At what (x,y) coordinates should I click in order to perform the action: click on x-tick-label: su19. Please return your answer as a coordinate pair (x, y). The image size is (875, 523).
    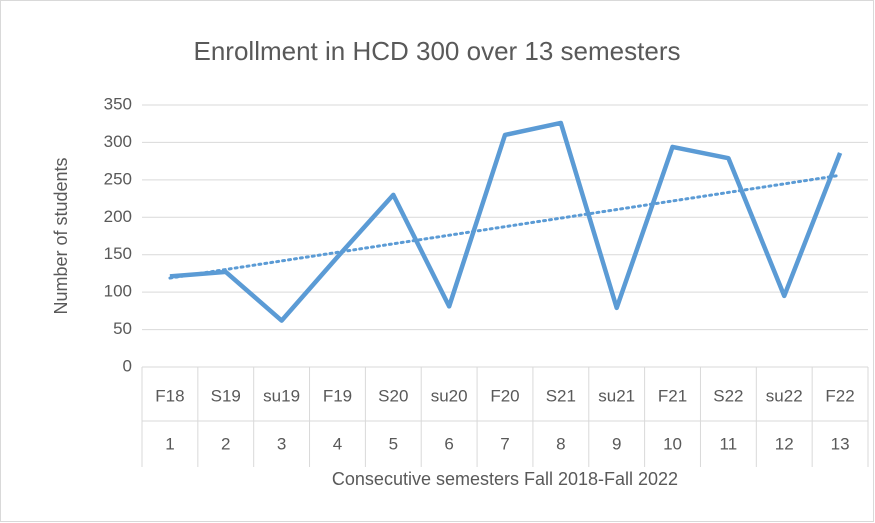
    Looking at the image, I should click on (281, 395).